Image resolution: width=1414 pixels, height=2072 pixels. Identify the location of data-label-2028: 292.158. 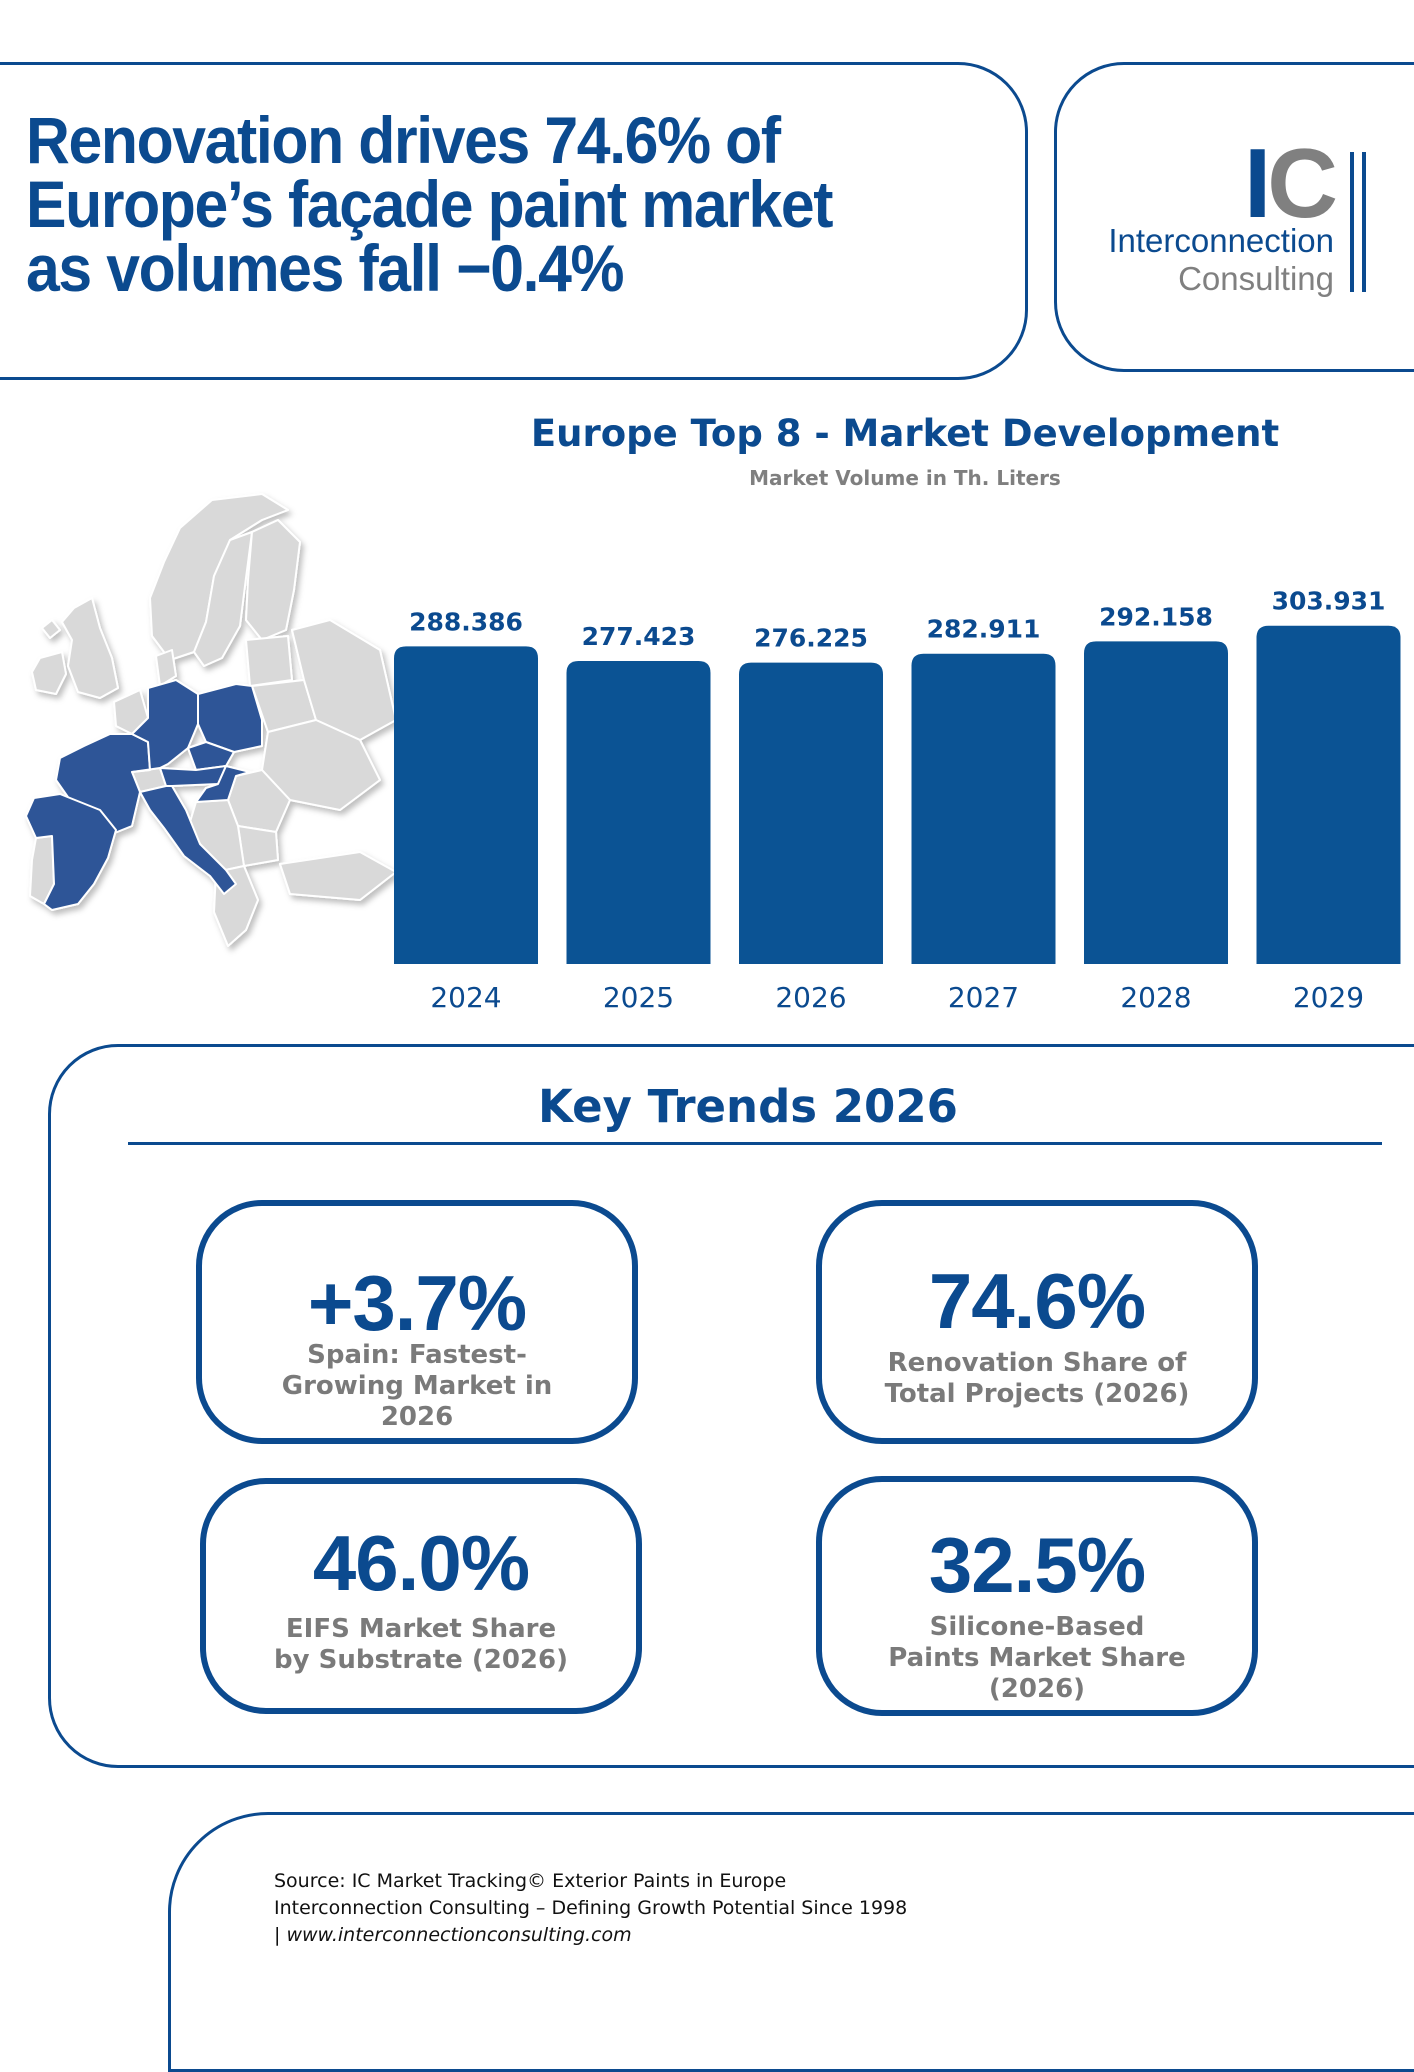
(1156, 616).